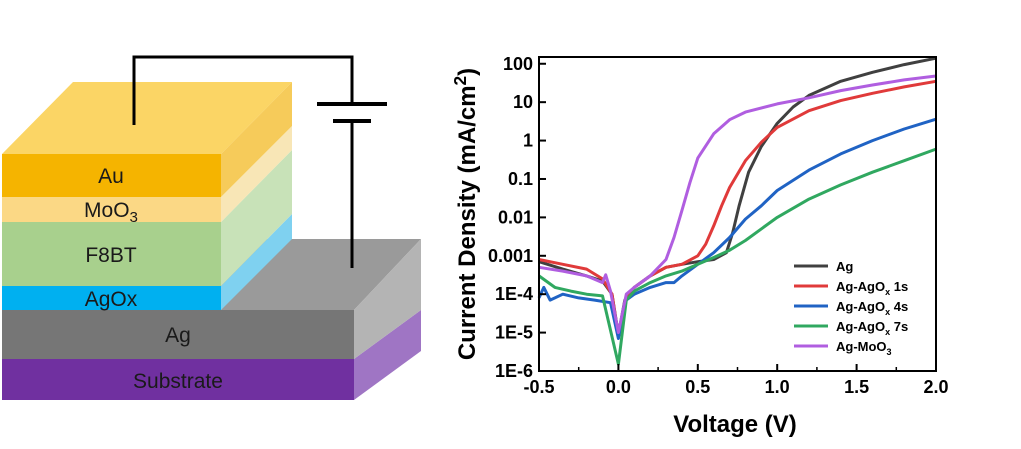  What do you see at coordinates (387, 355) in the screenshot?
I see `substrate-layer-side` at bounding box center [387, 355].